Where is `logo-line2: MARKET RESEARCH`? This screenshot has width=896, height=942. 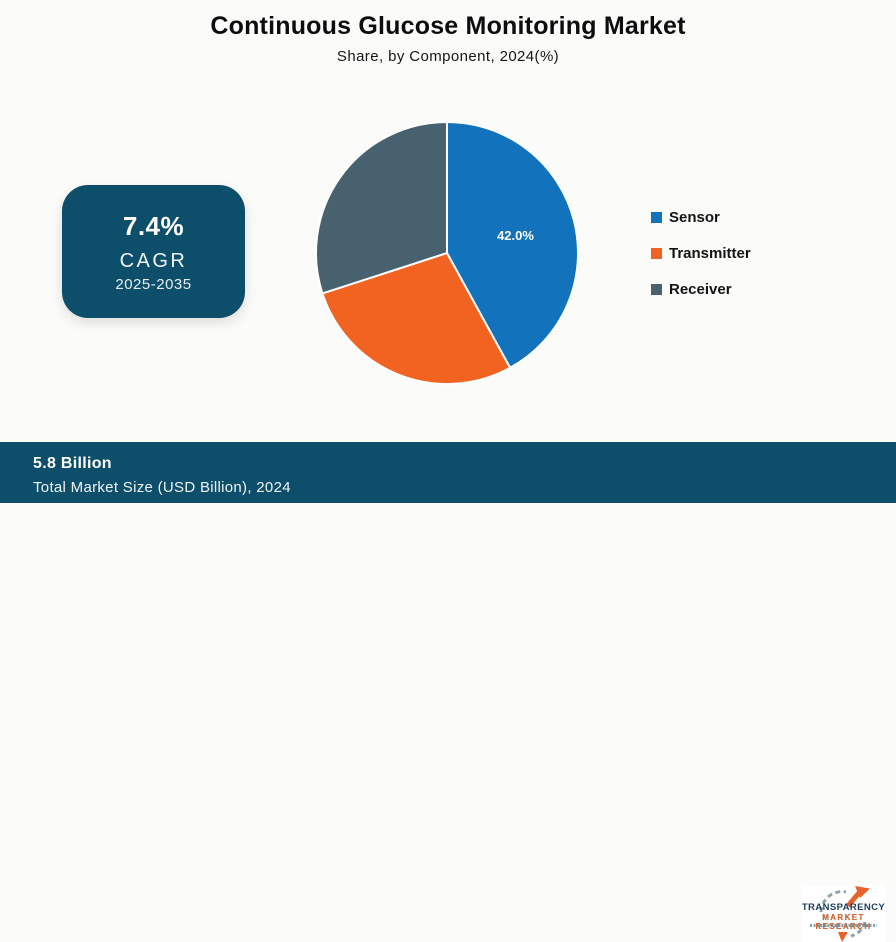
logo-line2: MARKET RESEARCH is located at coordinates (842, 922).